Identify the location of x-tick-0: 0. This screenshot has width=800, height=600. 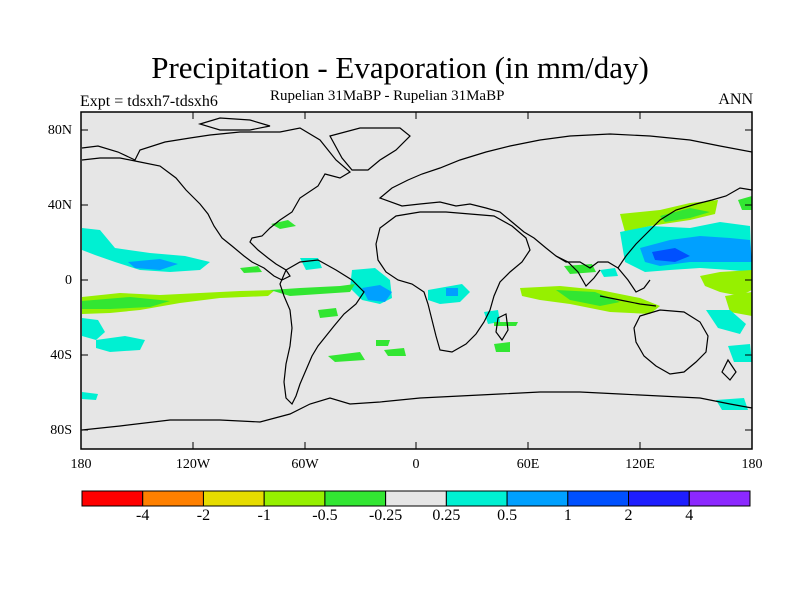
(416, 464).